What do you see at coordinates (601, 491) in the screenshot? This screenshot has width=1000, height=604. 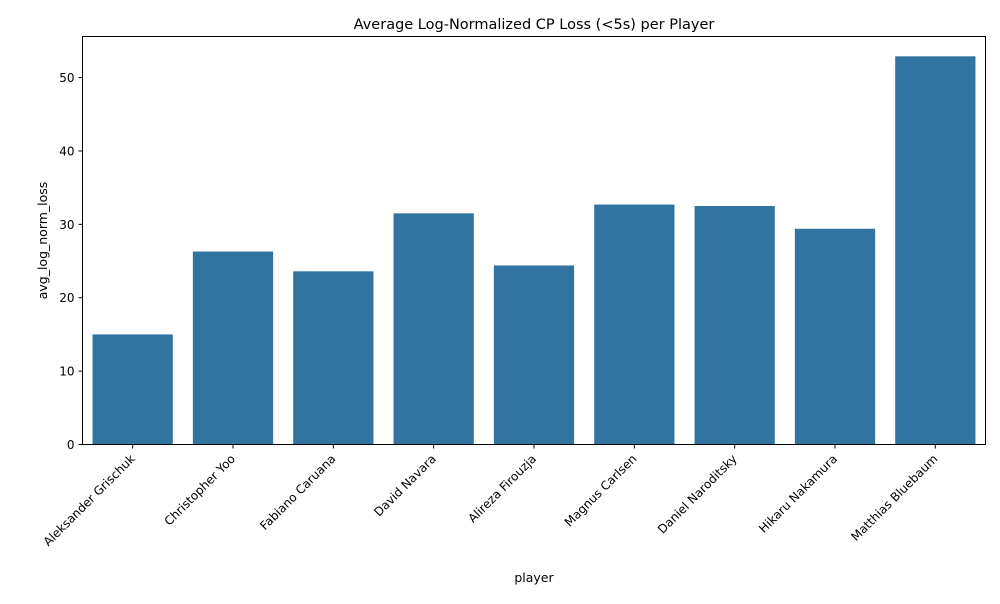 I see `x-tick-label: Magnus Carlsen` at bounding box center [601, 491].